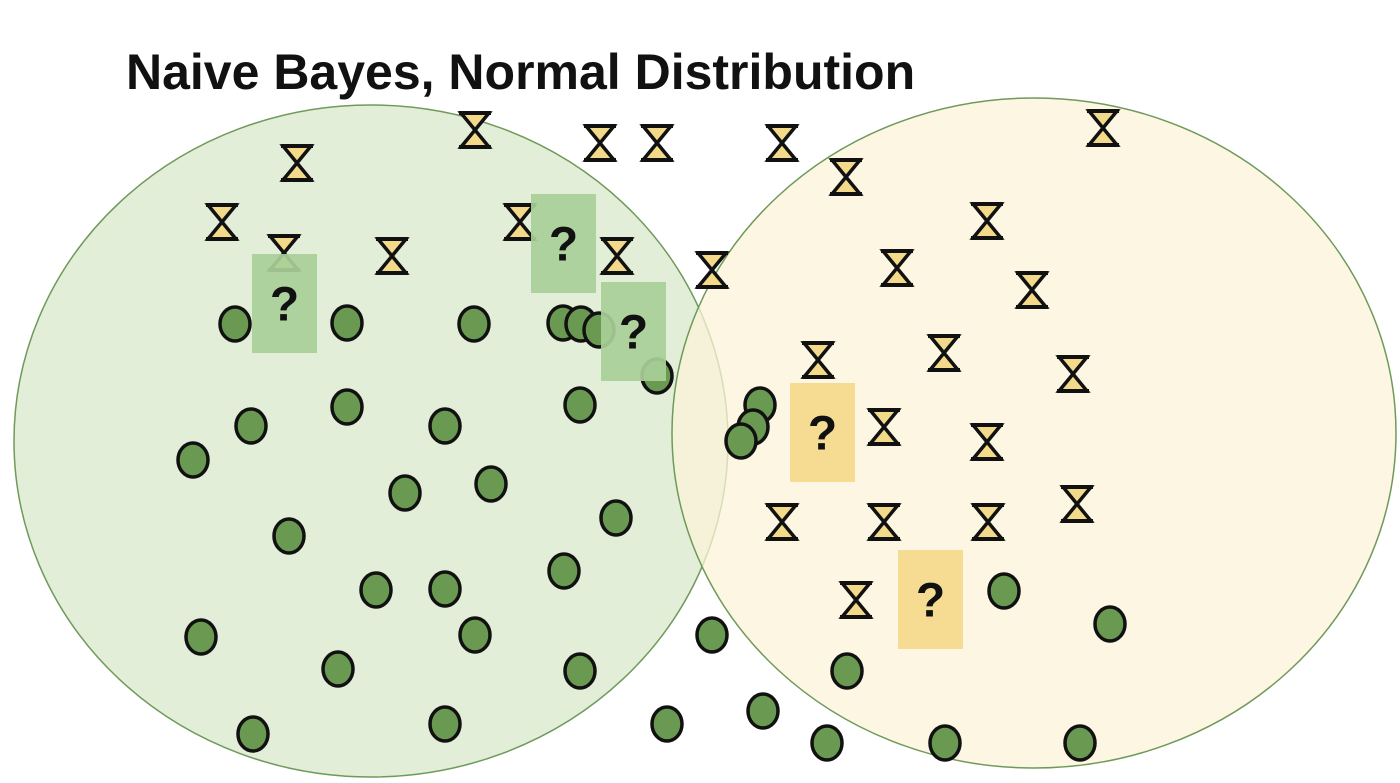 This screenshot has height=783, width=1400. What do you see at coordinates (520, 72) in the screenshot?
I see `diagram-title: Naive Bayes, Normal Distribution` at bounding box center [520, 72].